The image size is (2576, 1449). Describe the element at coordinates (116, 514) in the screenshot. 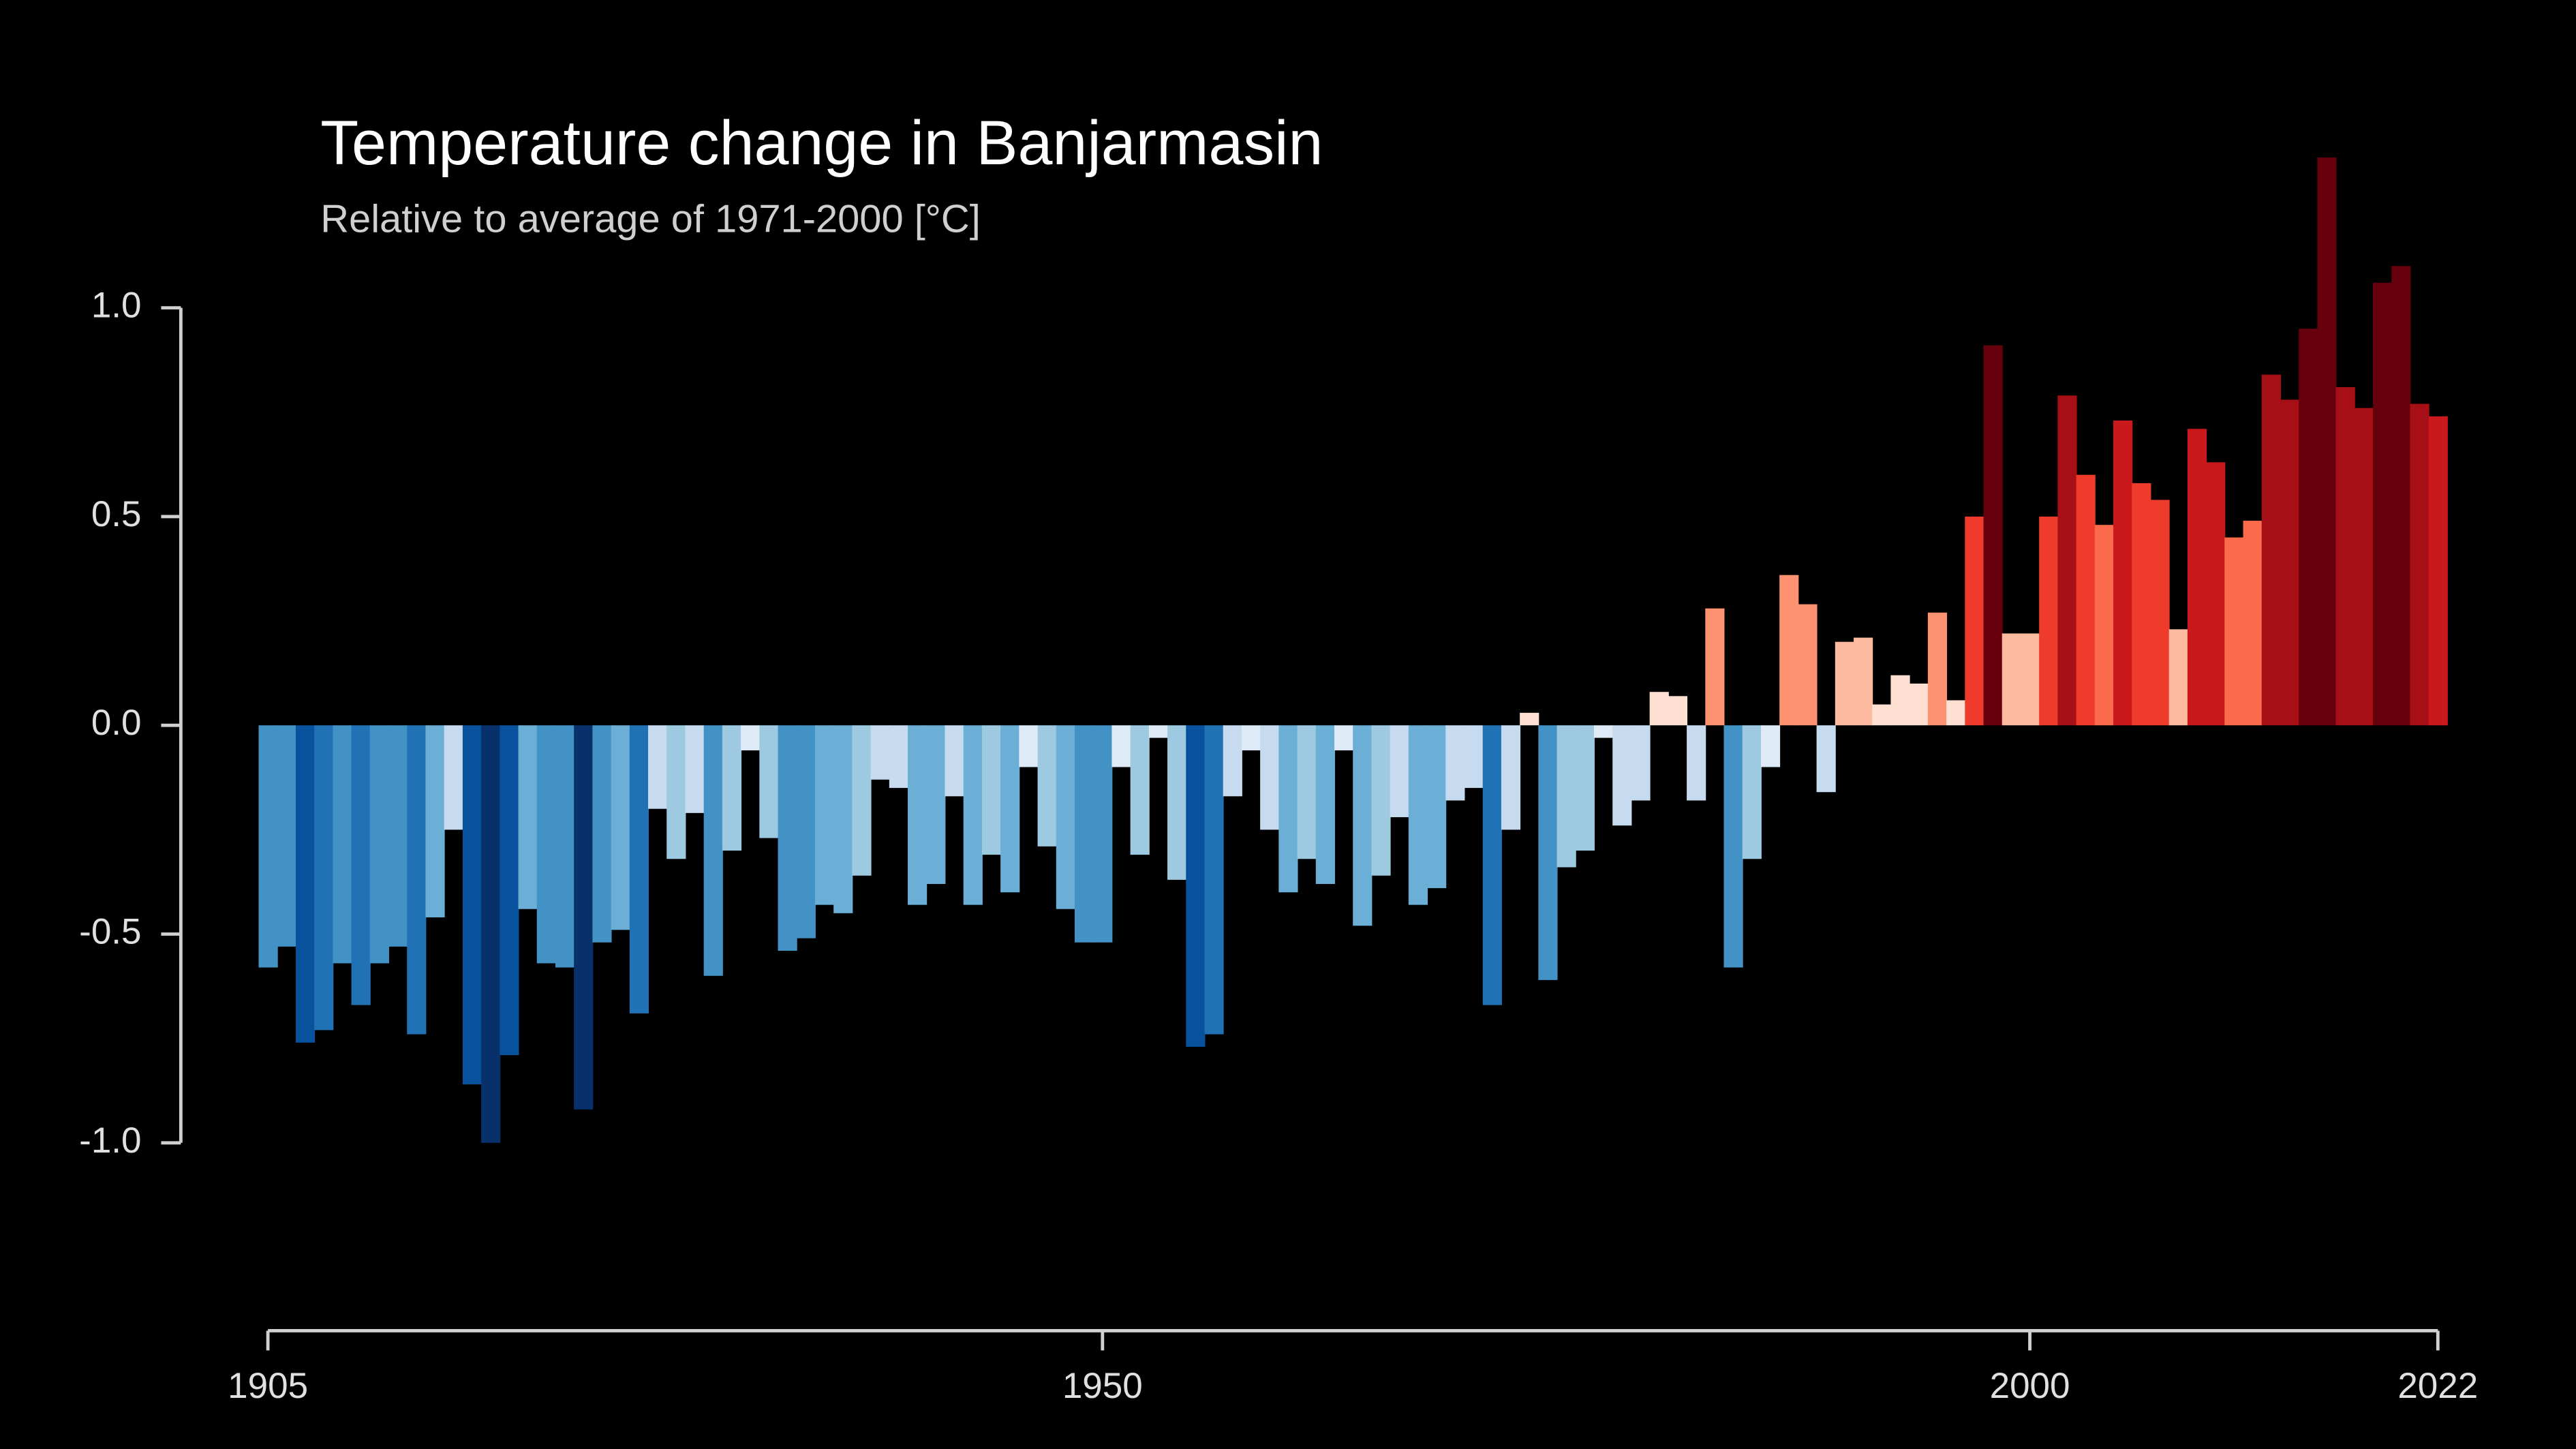

I see `y-tick-label: 0.5` at that location.